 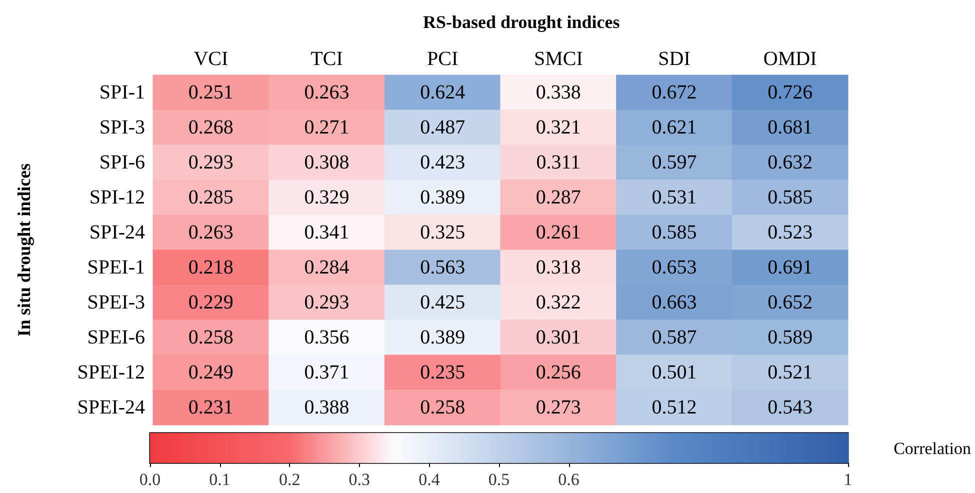 I want to click on data-label: 0.487, so click(x=443, y=127).